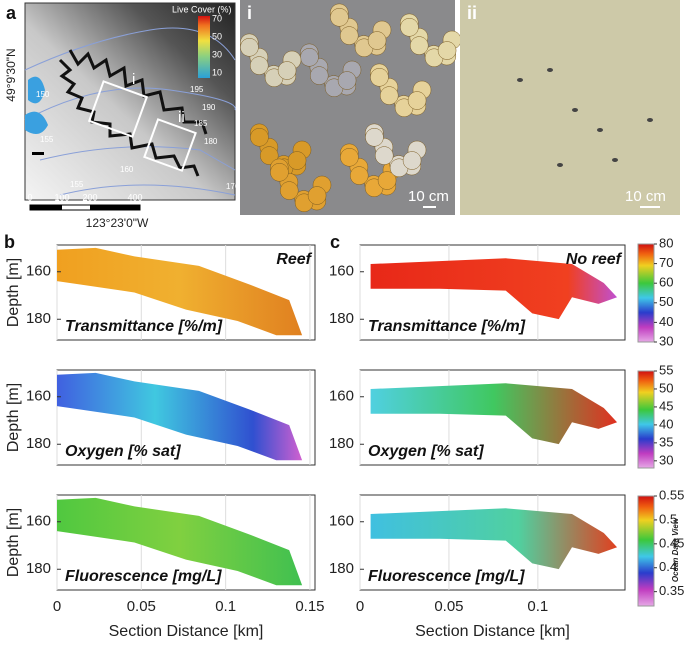 Image resolution: width=685 pixels, height=652 pixels. I want to click on scale-label: 100, so click(61, 197).